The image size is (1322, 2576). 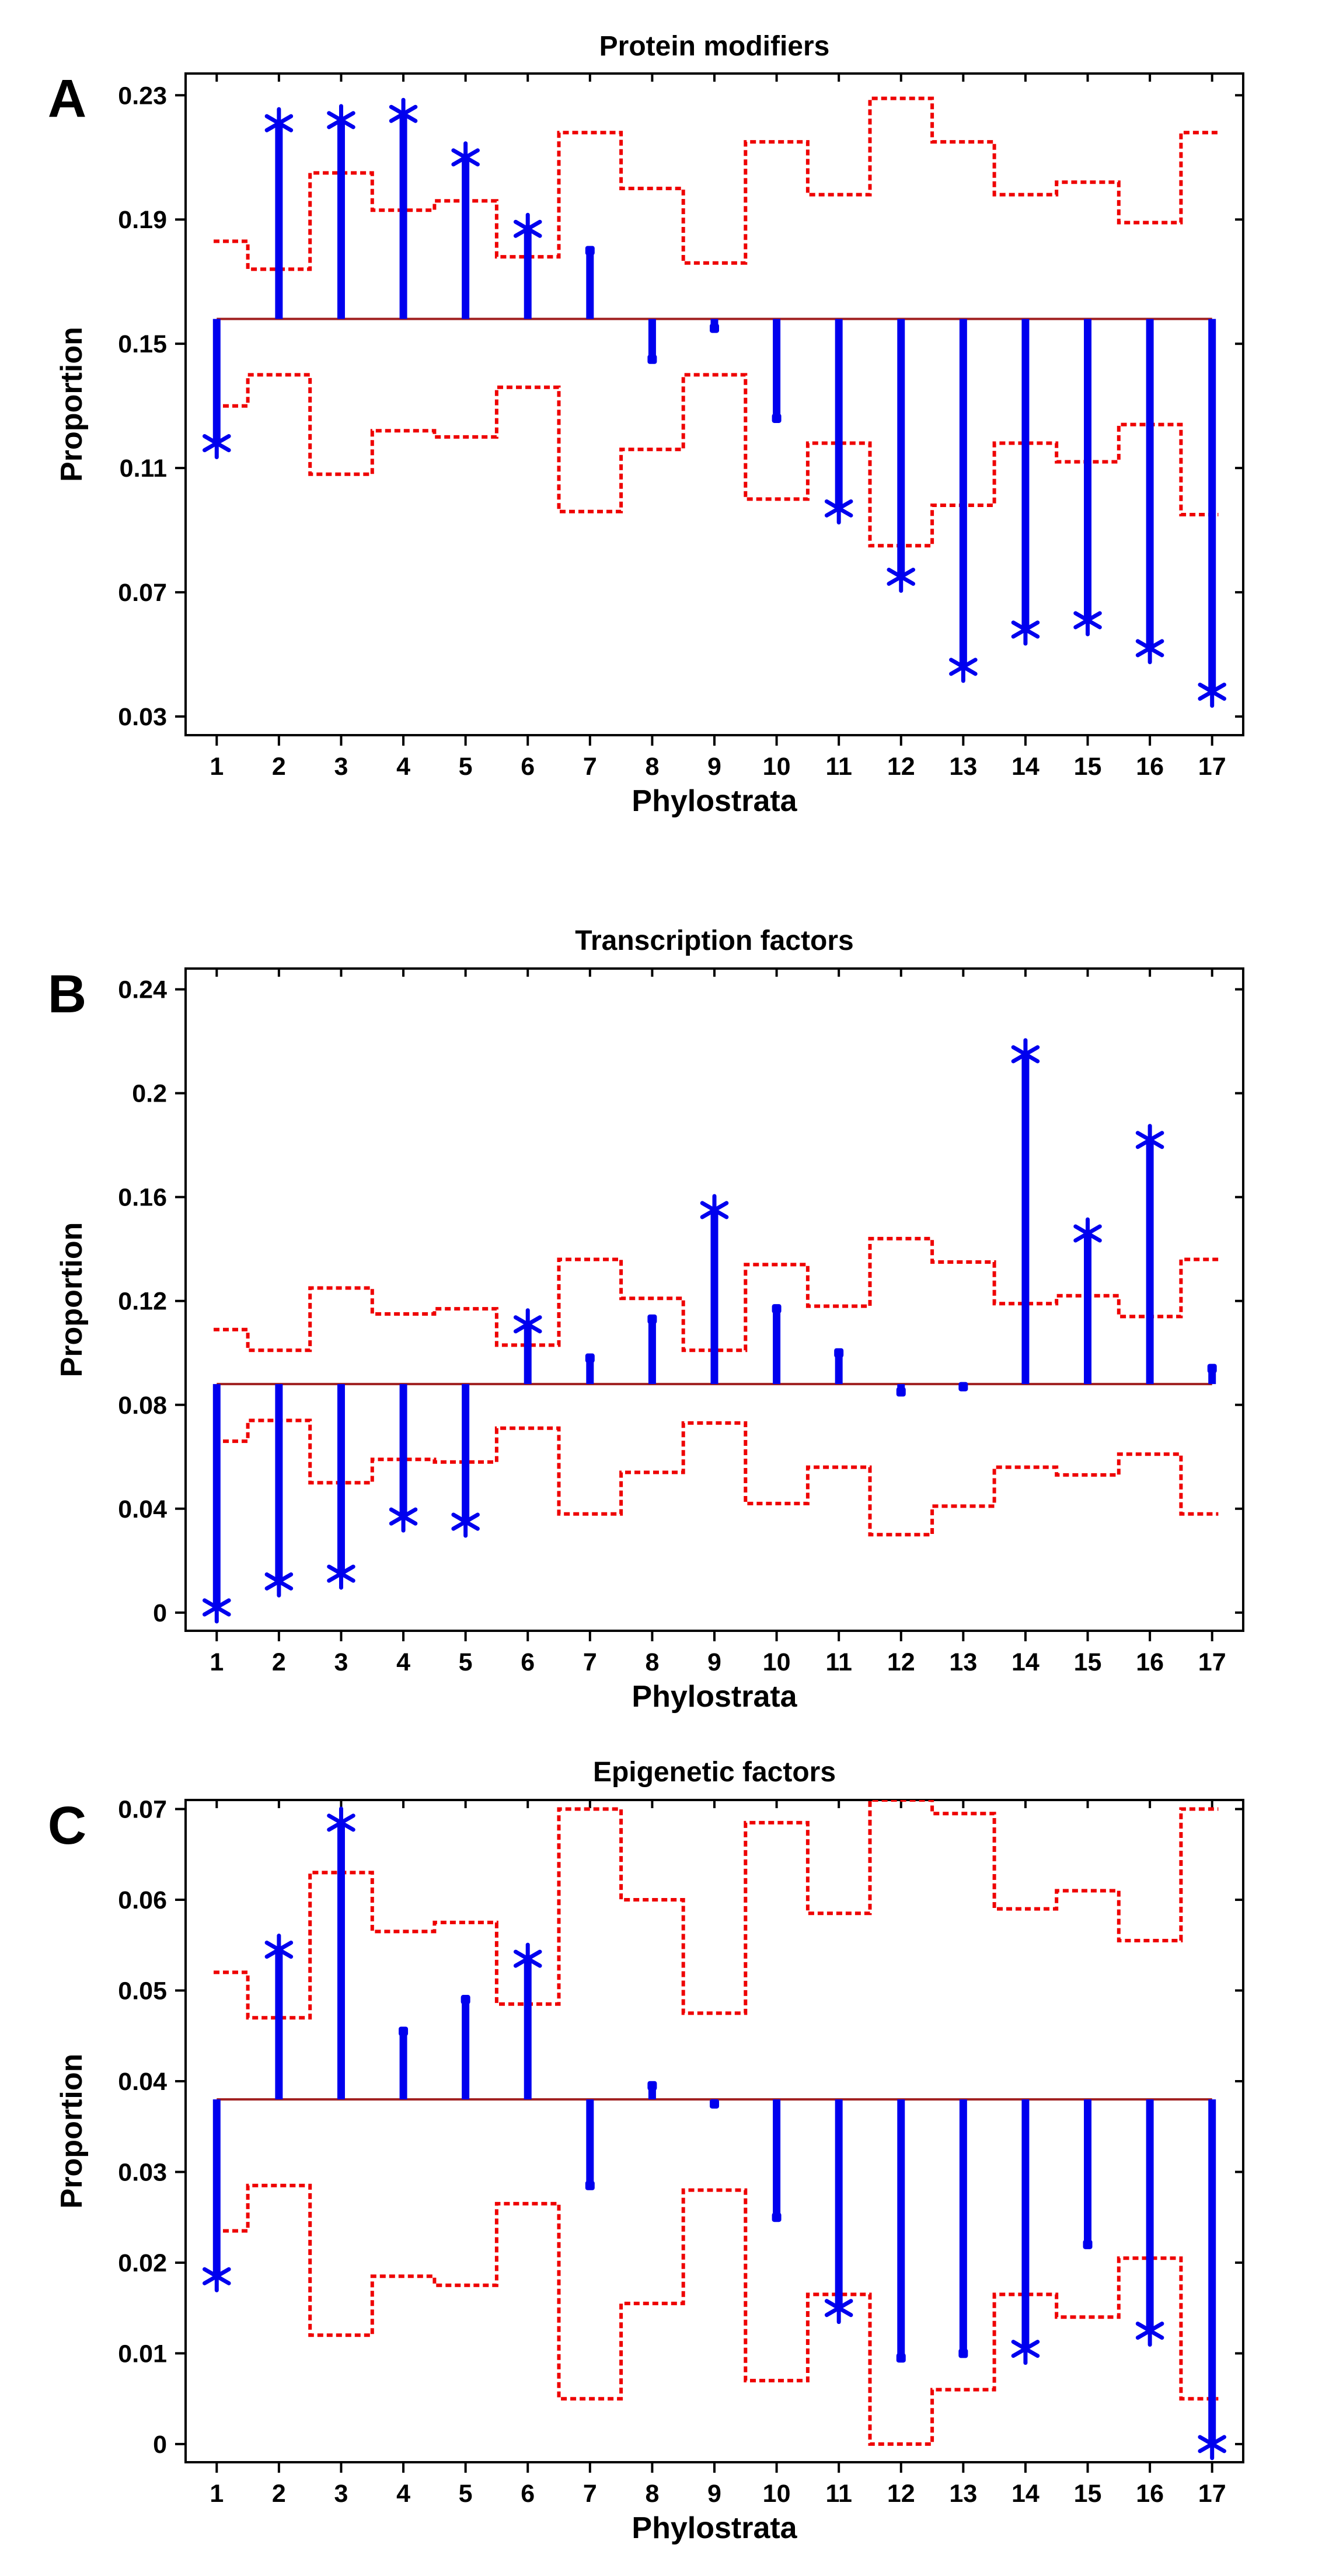 What do you see at coordinates (901, 767) in the screenshot?
I see `x-tick-label: 12` at bounding box center [901, 767].